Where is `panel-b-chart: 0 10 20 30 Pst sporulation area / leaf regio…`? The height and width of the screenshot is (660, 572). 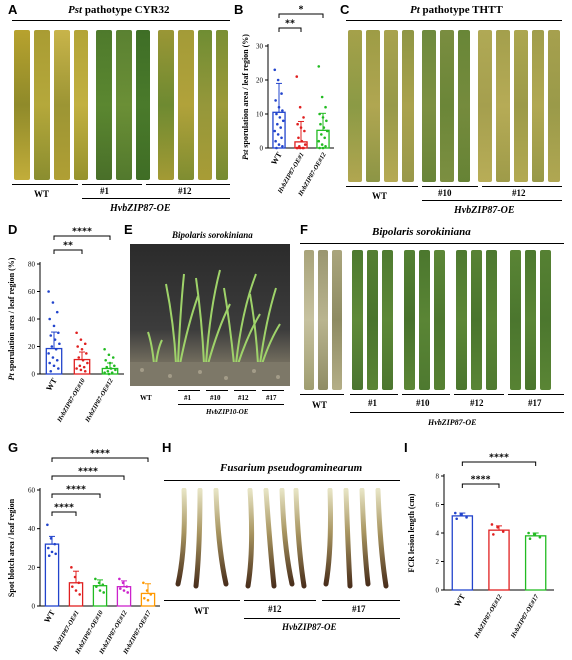 panel-b-chart: 0 10 20 30 Pst sporulation area / leaf regio… is located at coordinates (287, 101).